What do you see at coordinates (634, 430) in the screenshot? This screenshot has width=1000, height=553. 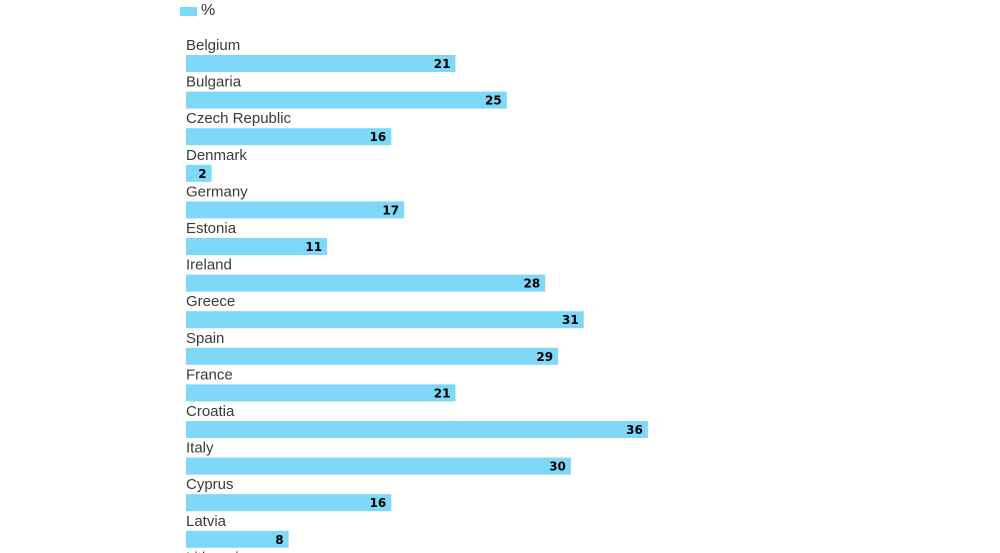 I see `data-label: 36` at bounding box center [634, 430].